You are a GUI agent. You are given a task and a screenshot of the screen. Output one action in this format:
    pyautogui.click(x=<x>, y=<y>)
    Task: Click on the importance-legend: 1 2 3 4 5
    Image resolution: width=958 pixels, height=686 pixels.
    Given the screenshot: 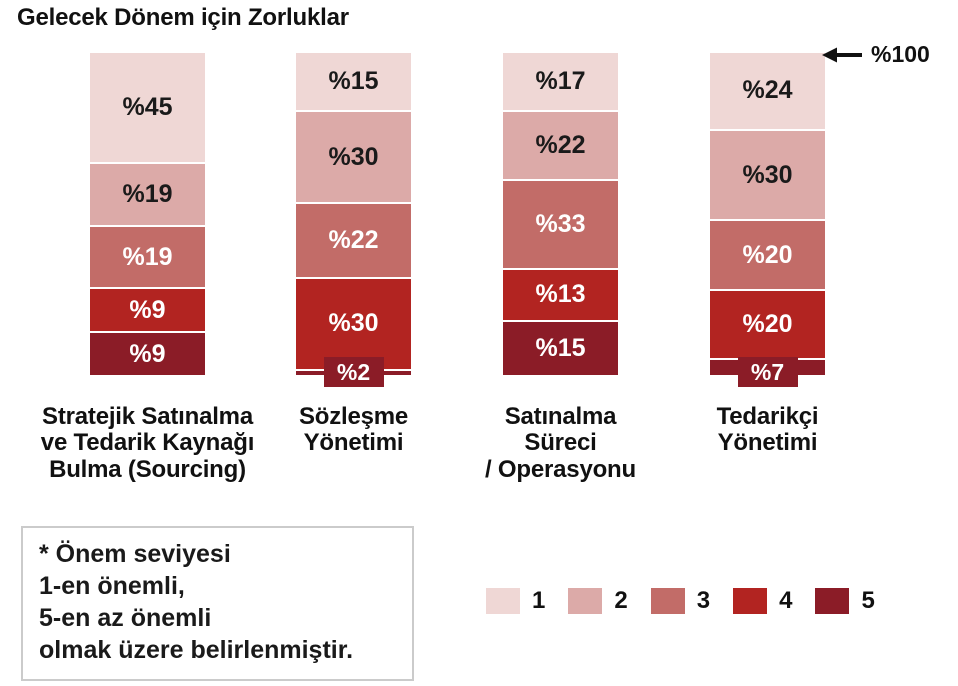 What is the action you would take?
    pyautogui.click(x=692, y=601)
    